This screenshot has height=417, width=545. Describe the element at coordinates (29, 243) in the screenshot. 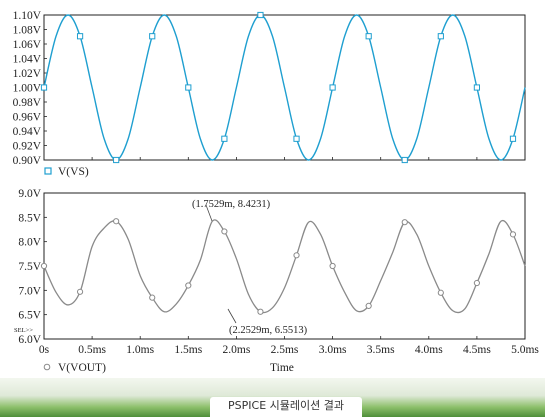

I see `bottom-y-tick-label: 8.0V` at that location.